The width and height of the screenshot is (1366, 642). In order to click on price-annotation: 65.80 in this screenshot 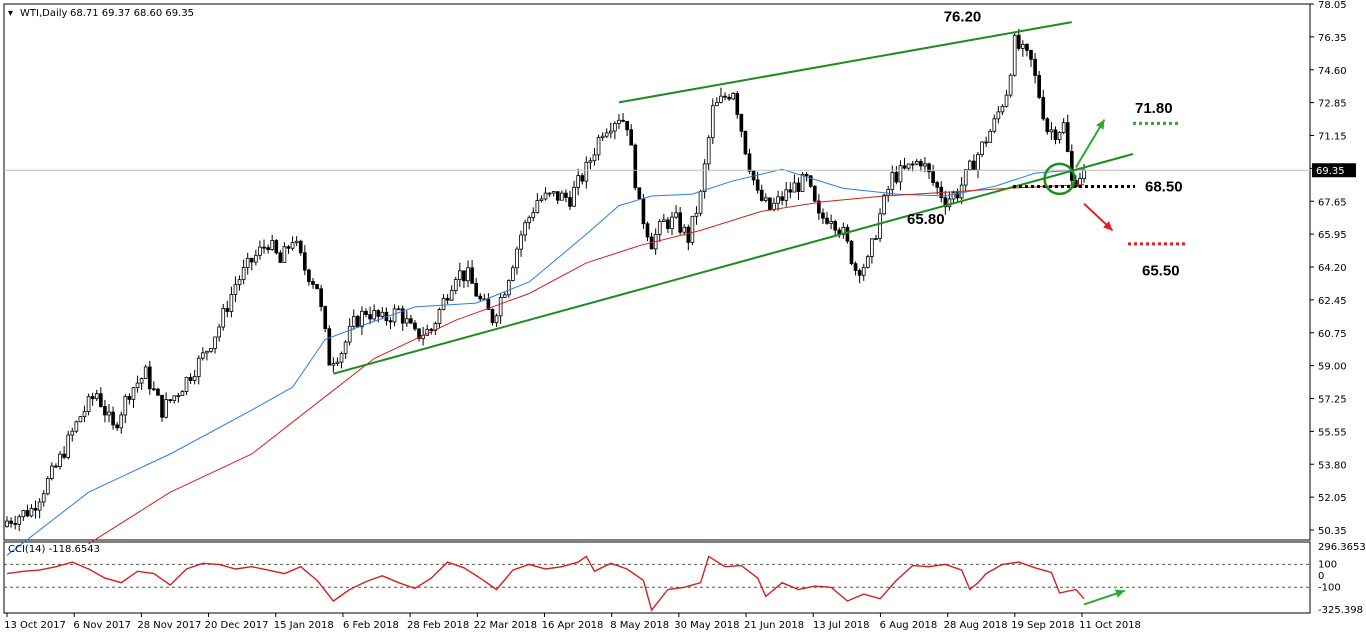, I will do `click(926, 219)`.